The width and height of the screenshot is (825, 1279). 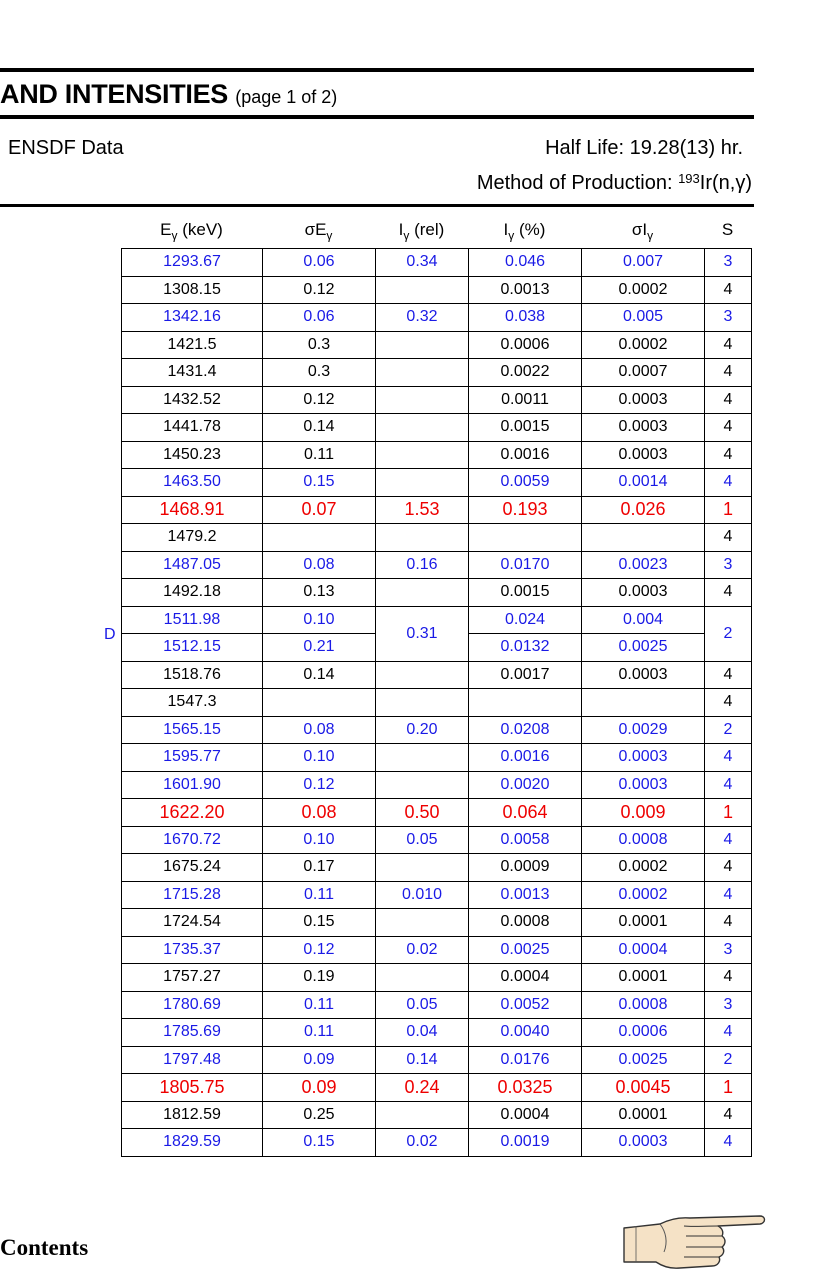 What do you see at coordinates (525, 289) in the screenshot?
I see `cell-pct-intensity: 0.0013` at bounding box center [525, 289].